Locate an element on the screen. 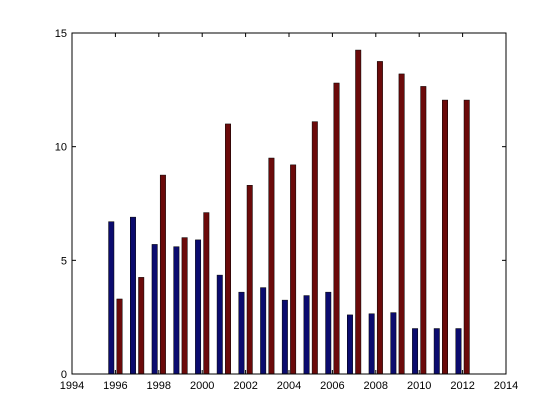  bar-series1-2008 is located at coordinates (371, 344).